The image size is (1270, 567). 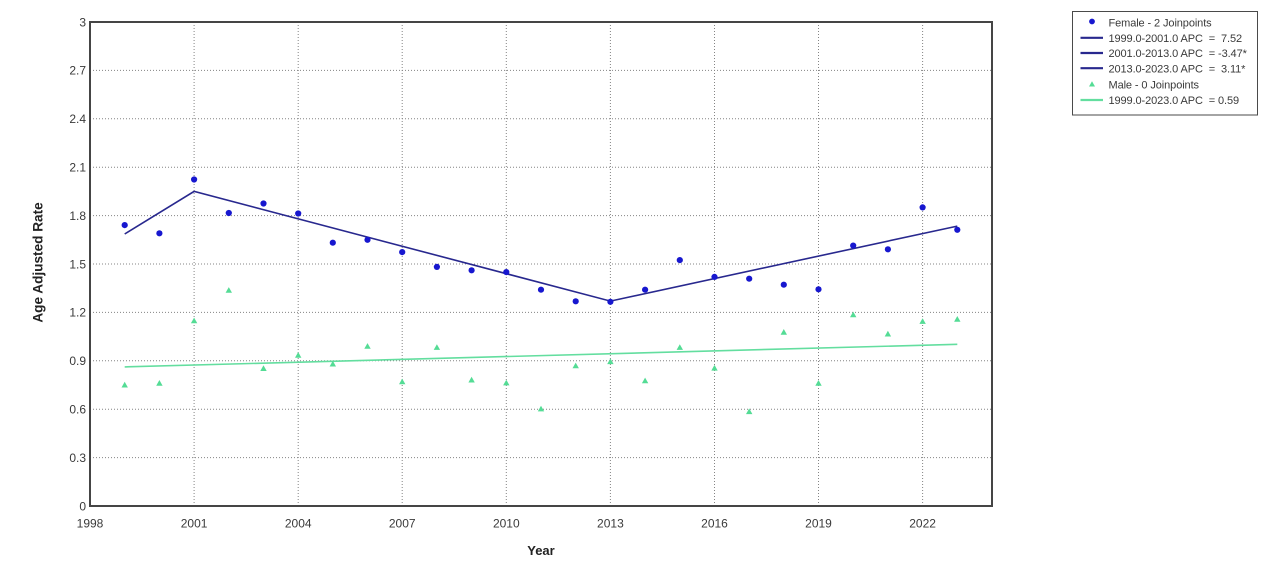 What do you see at coordinates (82, 506) in the screenshot?
I see `svg-text: 0` at bounding box center [82, 506].